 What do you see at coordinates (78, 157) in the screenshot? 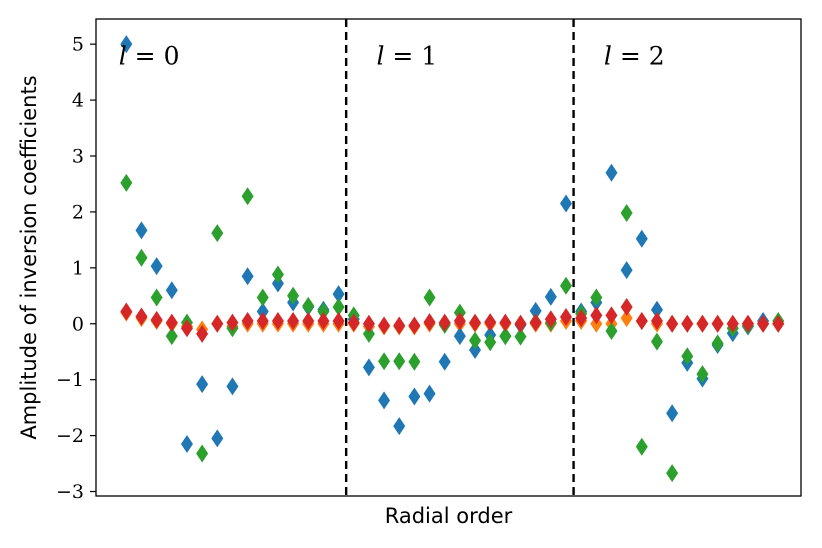
I see `y-tick-label: 3` at bounding box center [78, 157].